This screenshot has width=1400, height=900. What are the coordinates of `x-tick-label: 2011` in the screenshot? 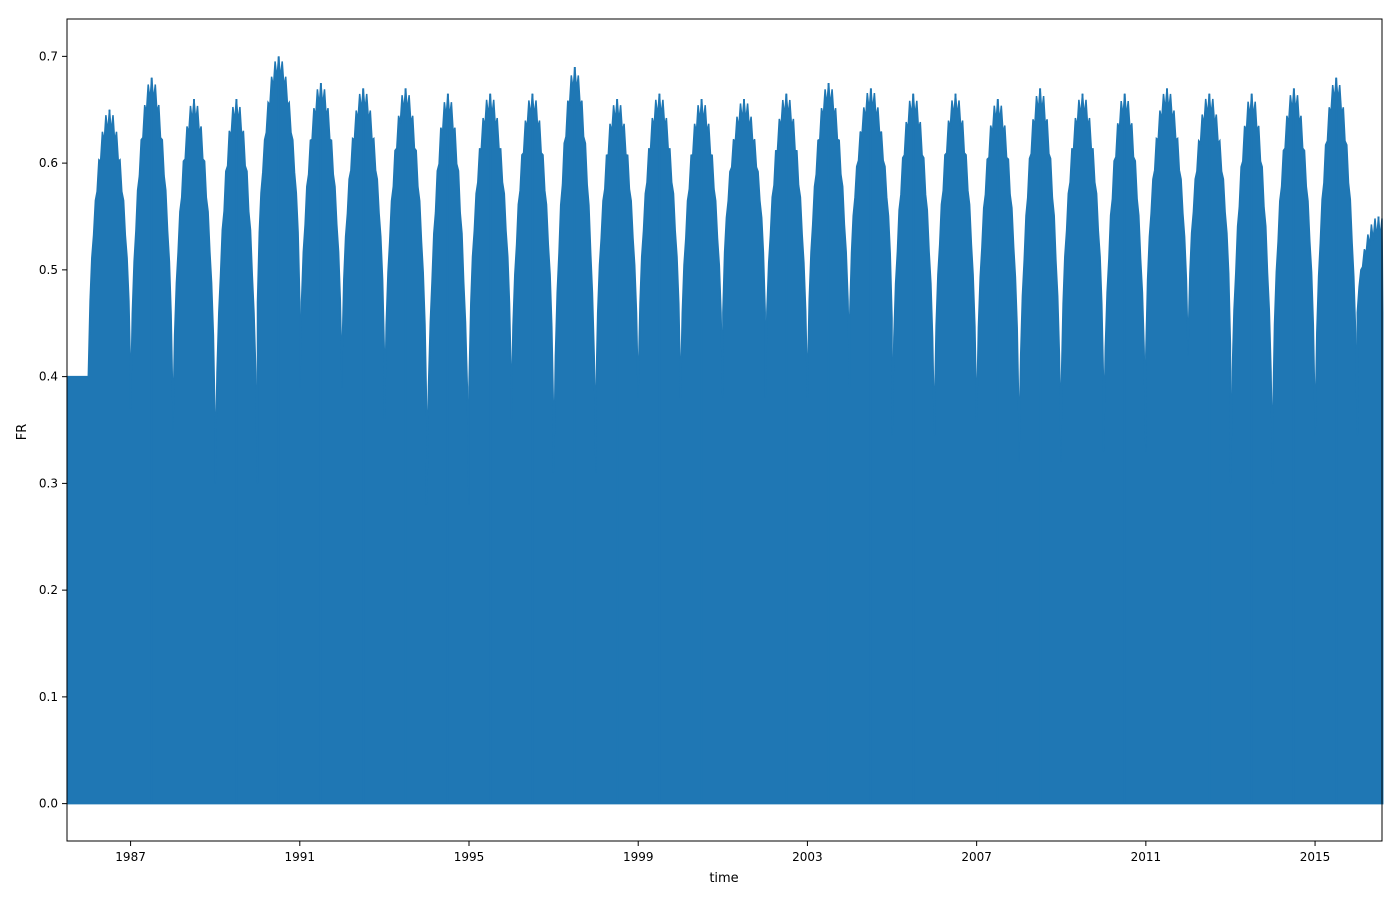 It's located at (1146, 857).